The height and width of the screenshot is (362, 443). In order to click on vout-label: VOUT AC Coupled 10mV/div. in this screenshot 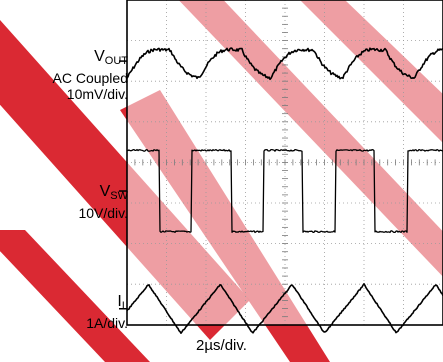, I will do `click(91, 75)`.